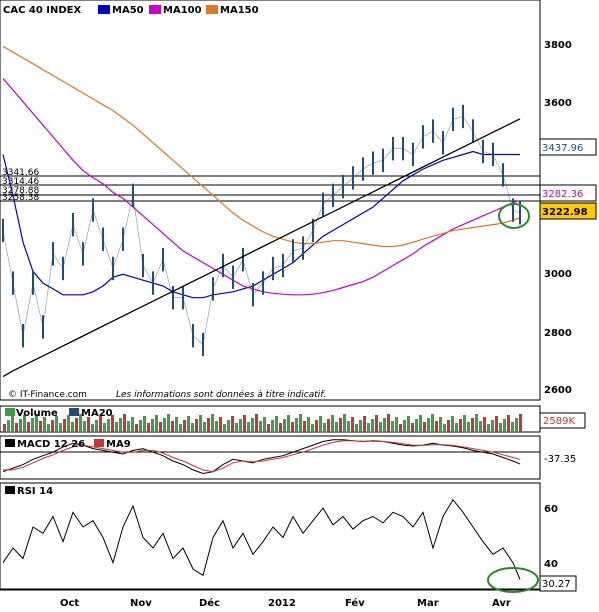 The width and height of the screenshot is (599, 612). I want to click on legend-volume-label: Volume, so click(37, 413).